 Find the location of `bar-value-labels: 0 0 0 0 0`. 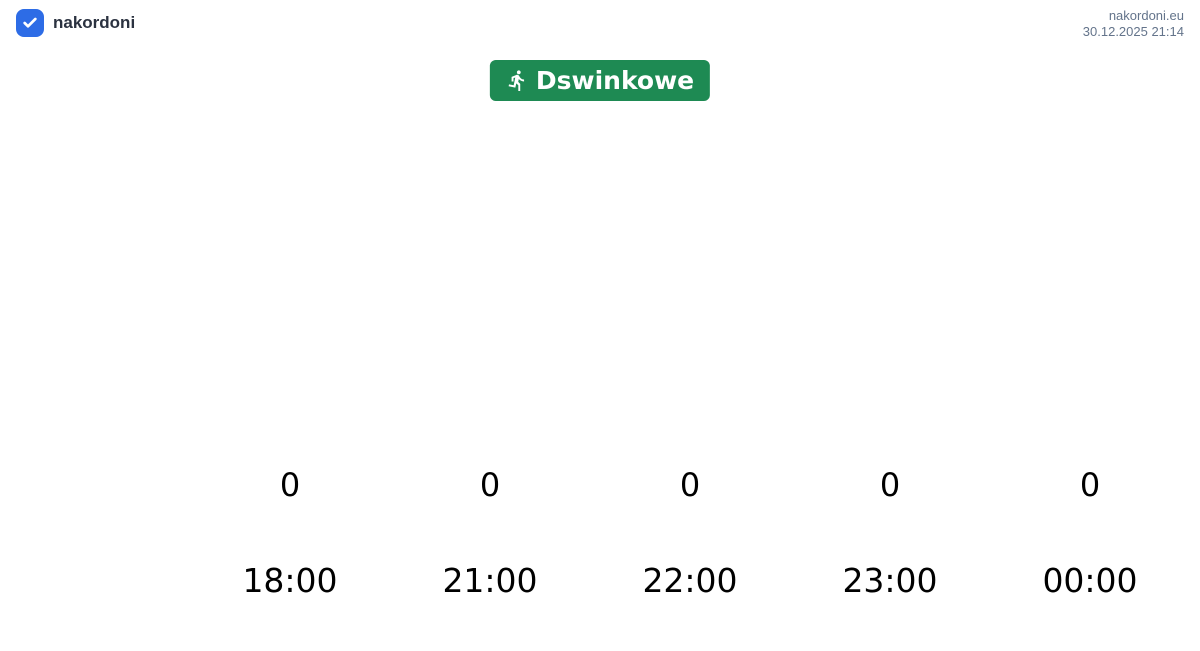

bar-value-labels: 0 0 0 0 0 is located at coordinates (690, 485).